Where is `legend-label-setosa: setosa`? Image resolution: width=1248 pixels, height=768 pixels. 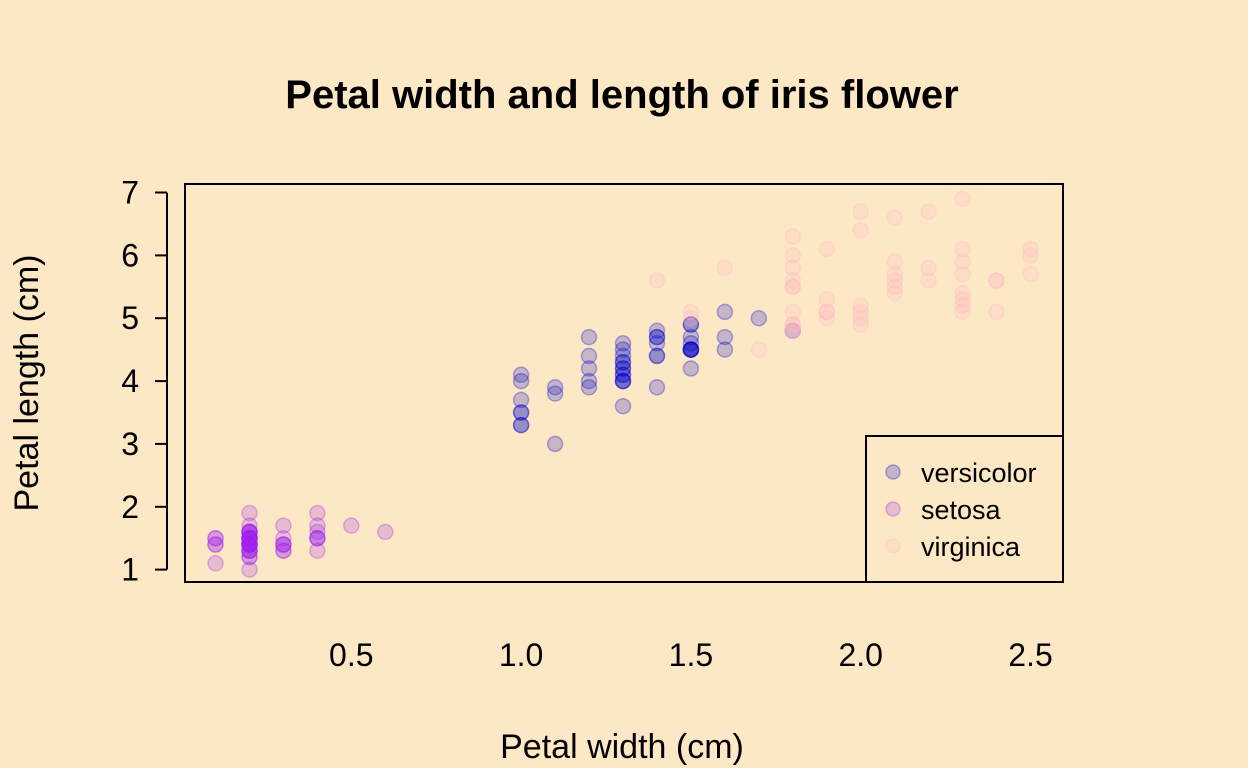 legend-label-setosa: setosa is located at coordinates (961, 510).